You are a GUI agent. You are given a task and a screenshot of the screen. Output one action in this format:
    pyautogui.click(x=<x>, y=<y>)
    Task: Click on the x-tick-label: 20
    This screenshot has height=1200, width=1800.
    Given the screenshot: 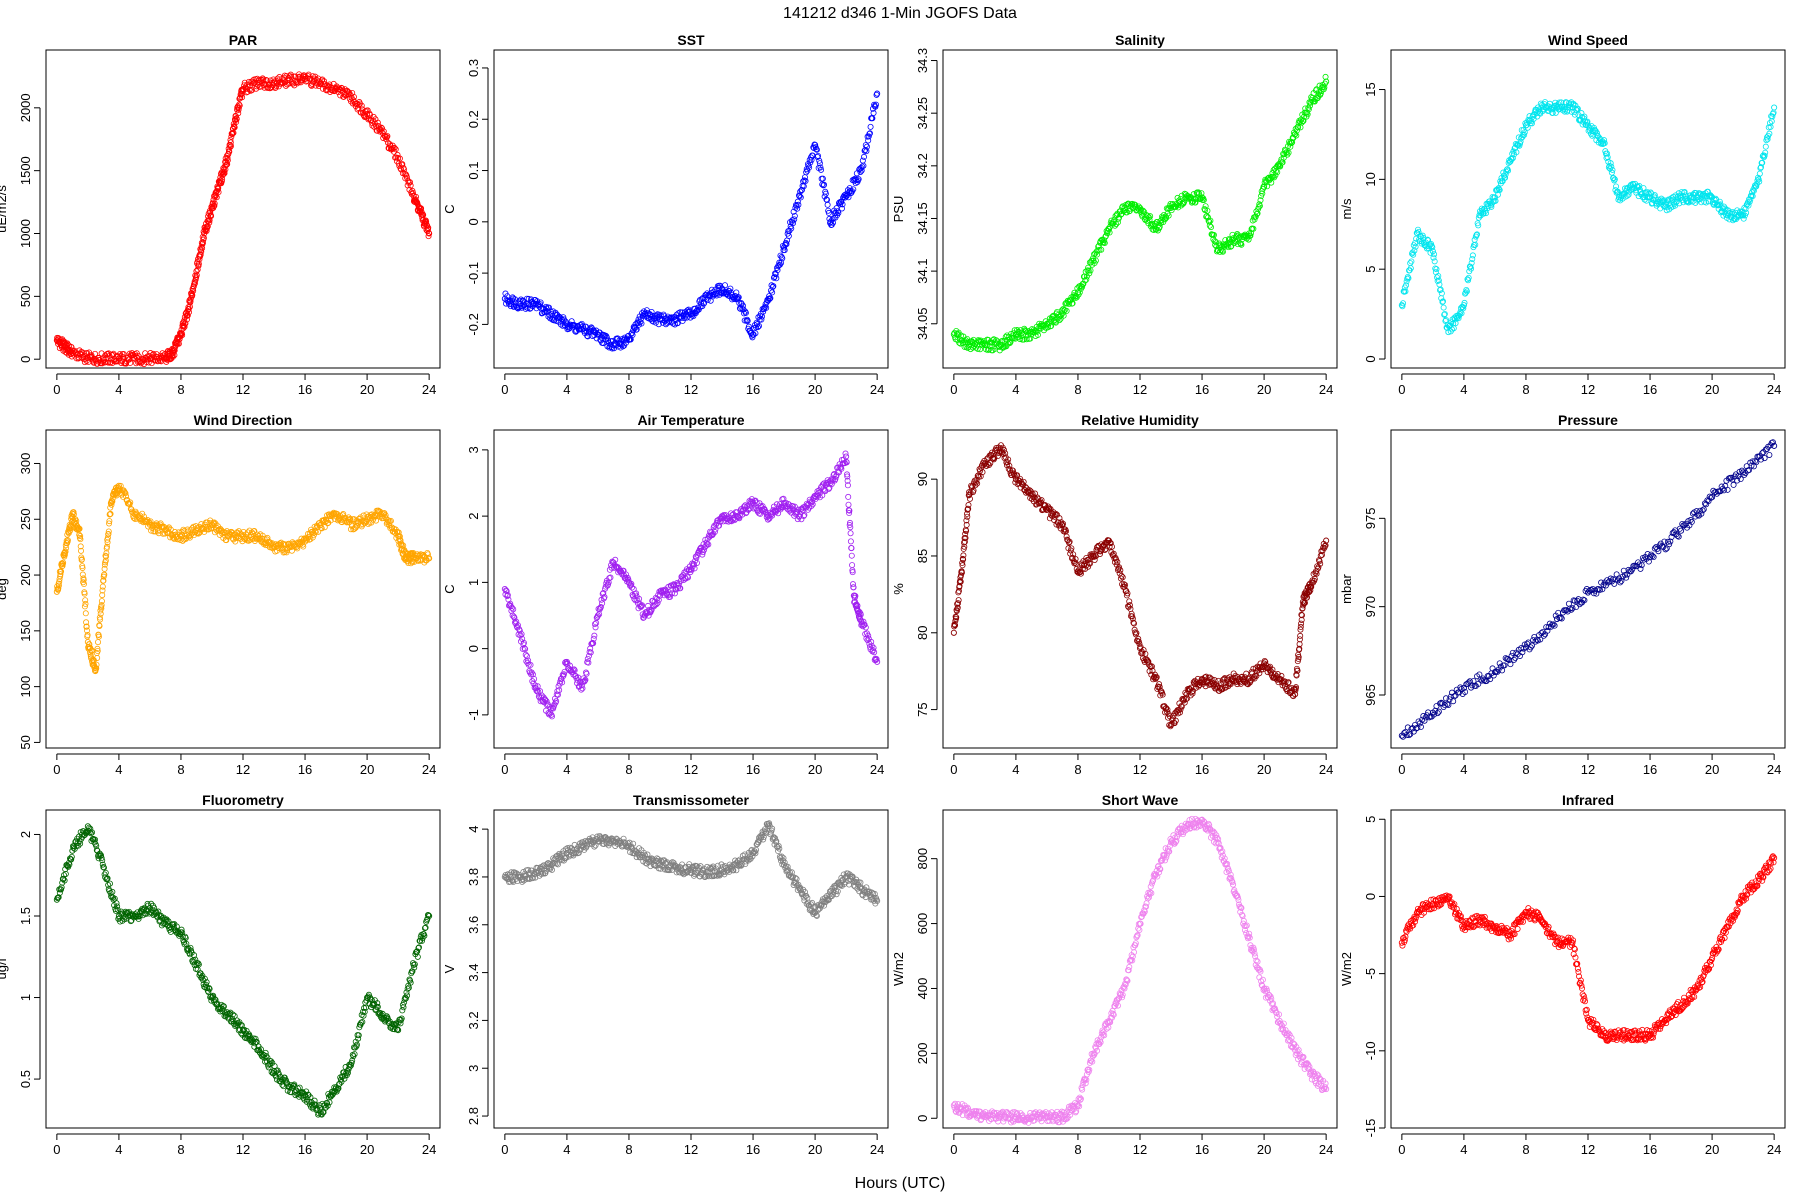 What is the action you would take?
    pyautogui.click(x=815, y=389)
    